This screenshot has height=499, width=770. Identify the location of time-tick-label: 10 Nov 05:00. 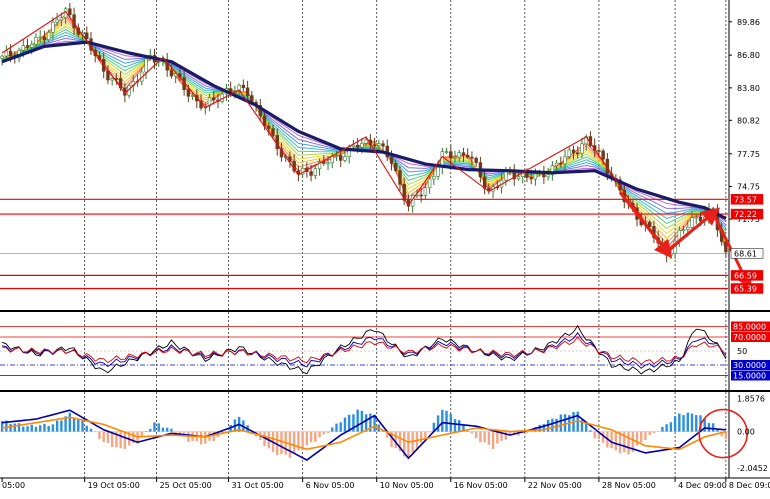
(407, 485).